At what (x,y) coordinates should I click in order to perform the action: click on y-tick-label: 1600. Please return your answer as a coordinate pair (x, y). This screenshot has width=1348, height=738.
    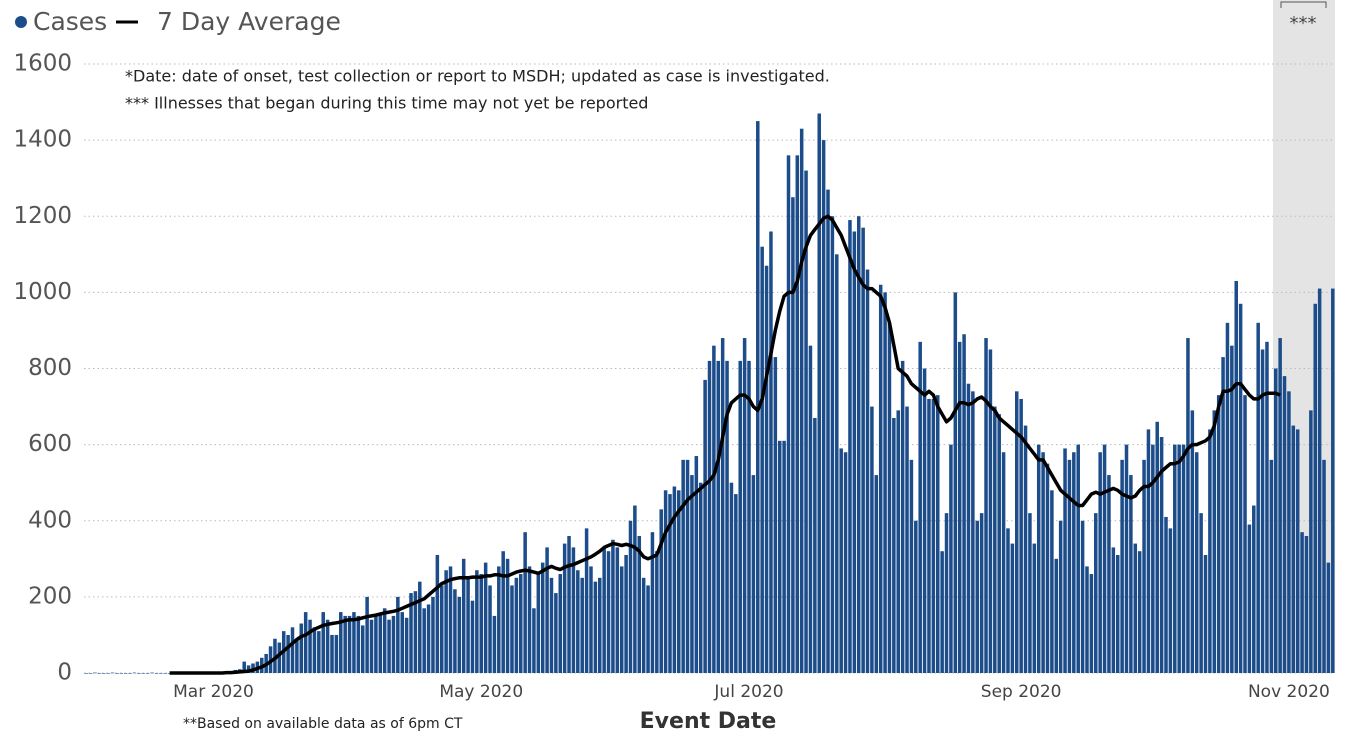
    Looking at the image, I should click on (42, 64).